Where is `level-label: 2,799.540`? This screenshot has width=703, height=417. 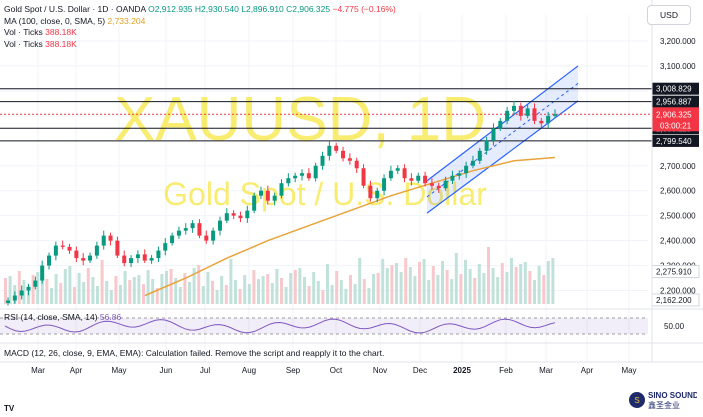 level-label: 2,799.540 is located at coordinates (674, 141).